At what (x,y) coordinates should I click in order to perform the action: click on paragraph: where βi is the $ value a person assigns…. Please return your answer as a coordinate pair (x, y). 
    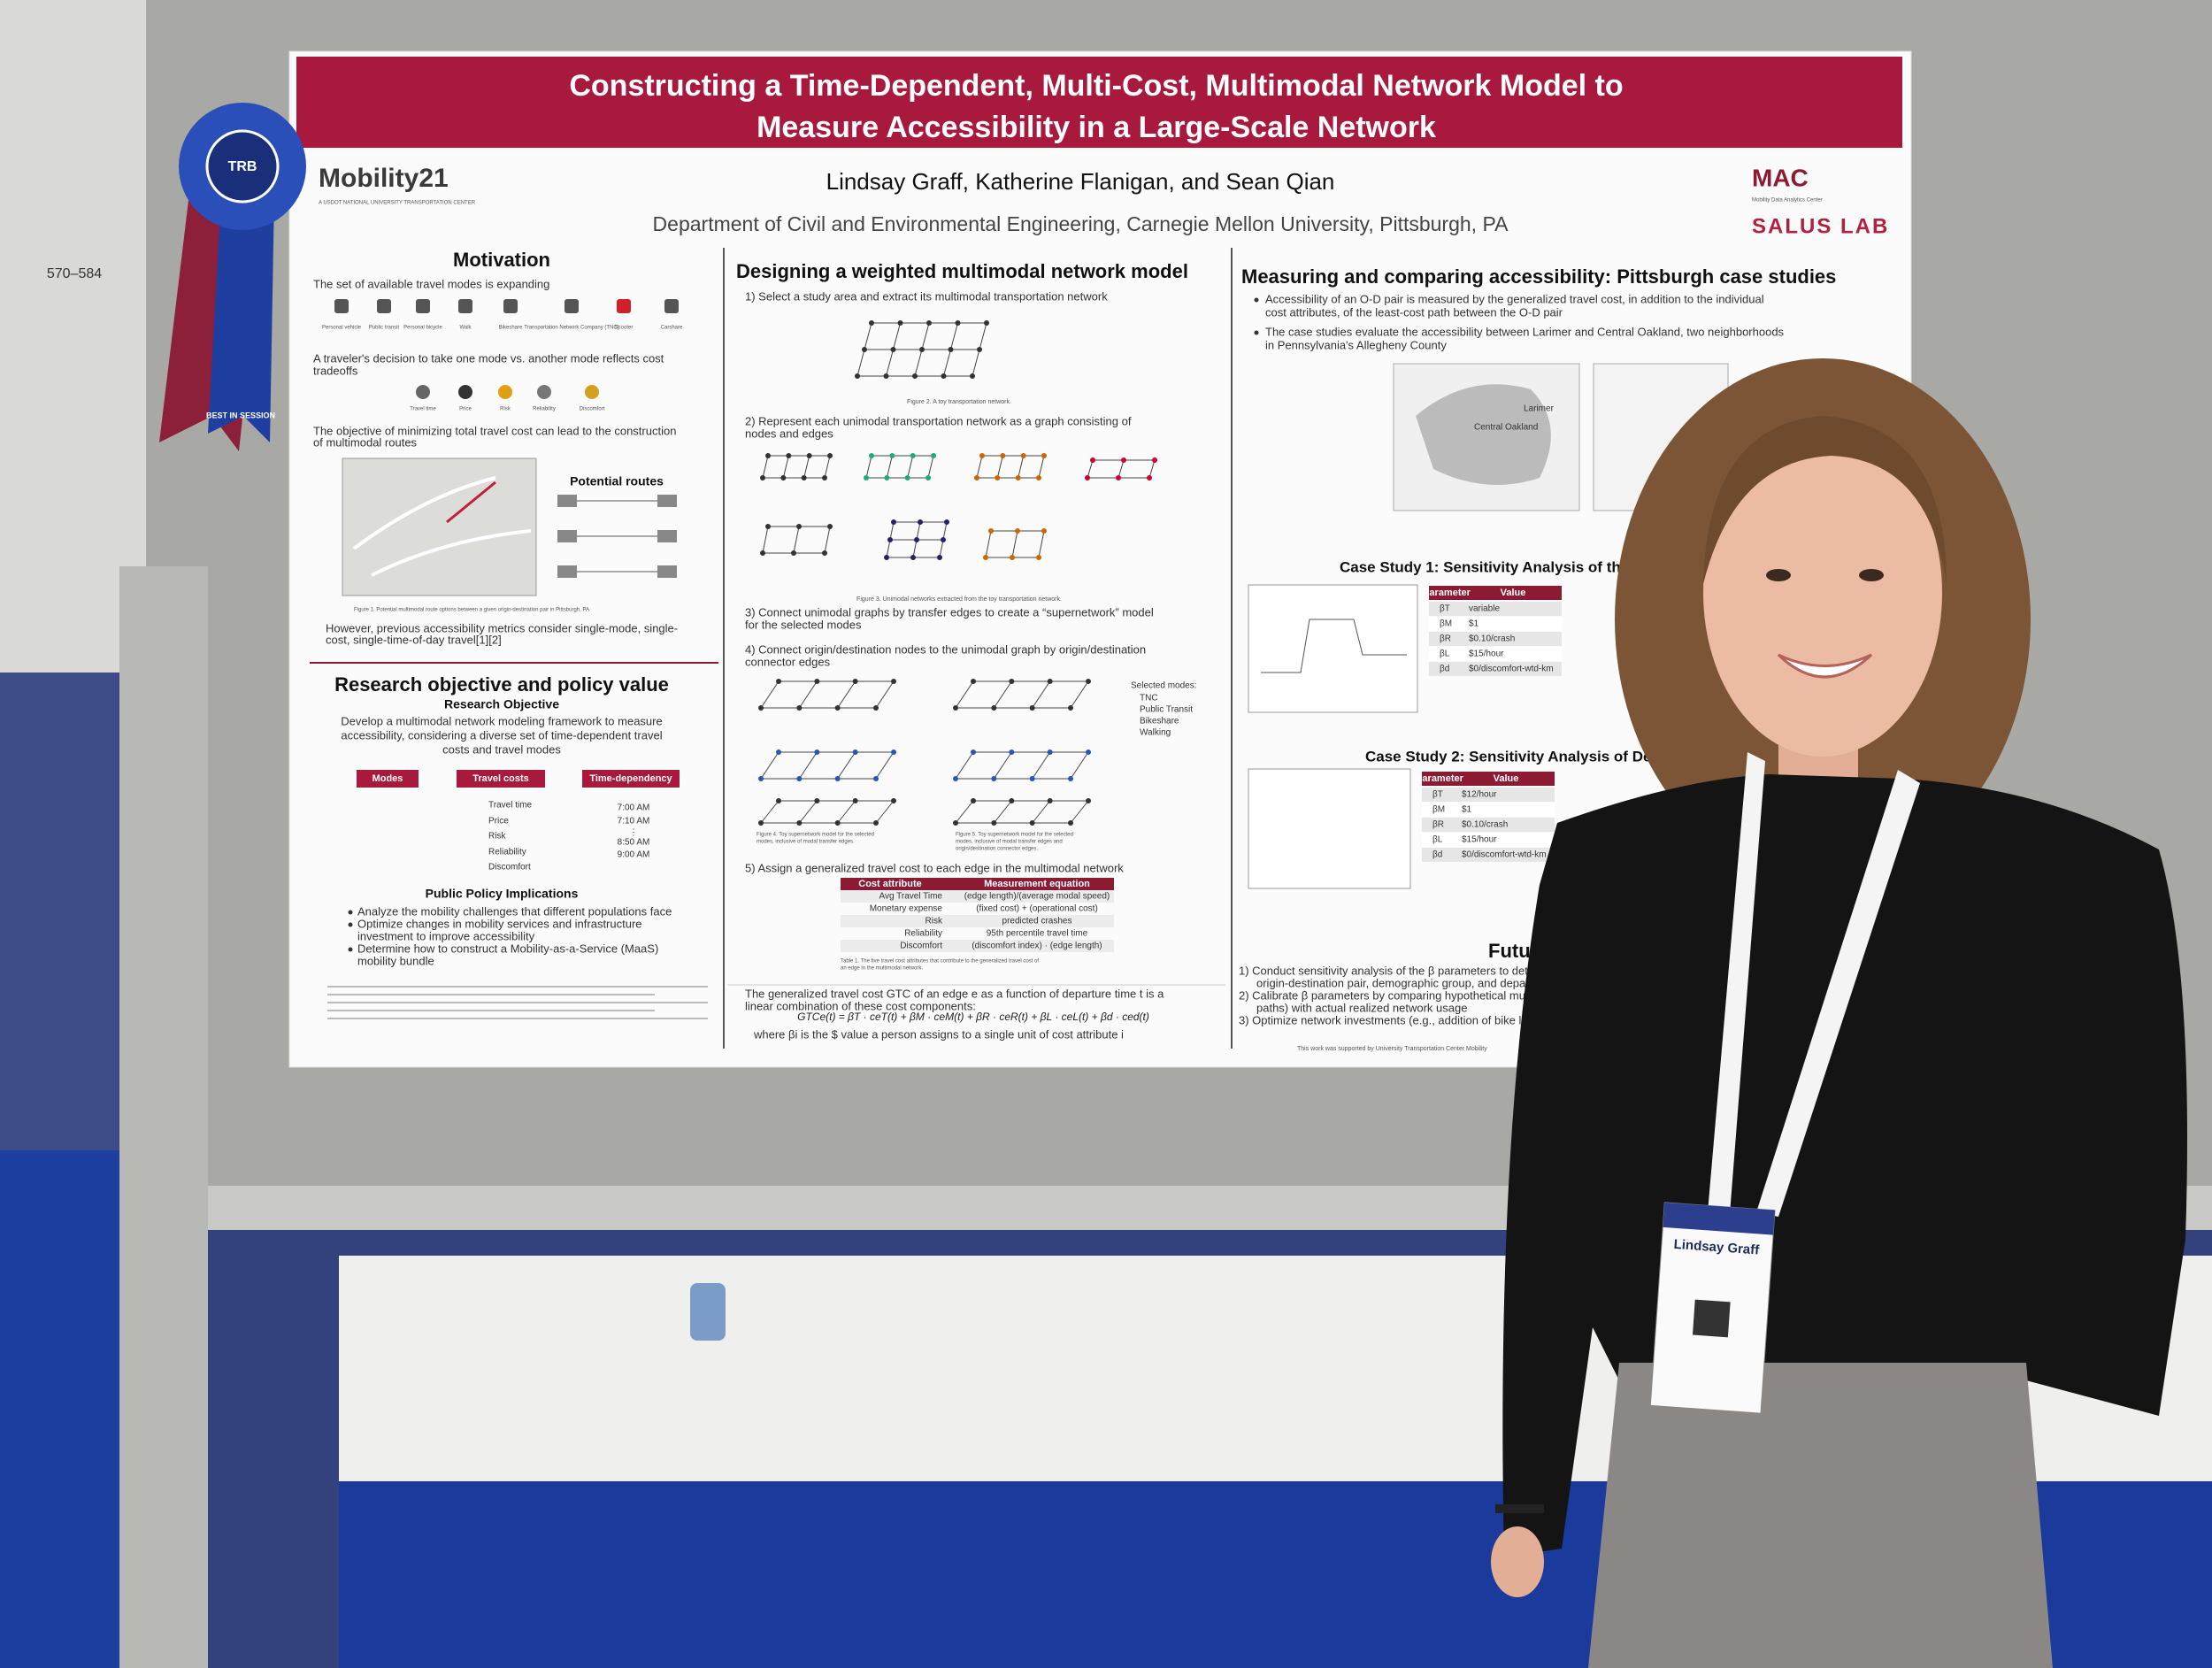
    Looking at the image, I should click on (939, 1034).